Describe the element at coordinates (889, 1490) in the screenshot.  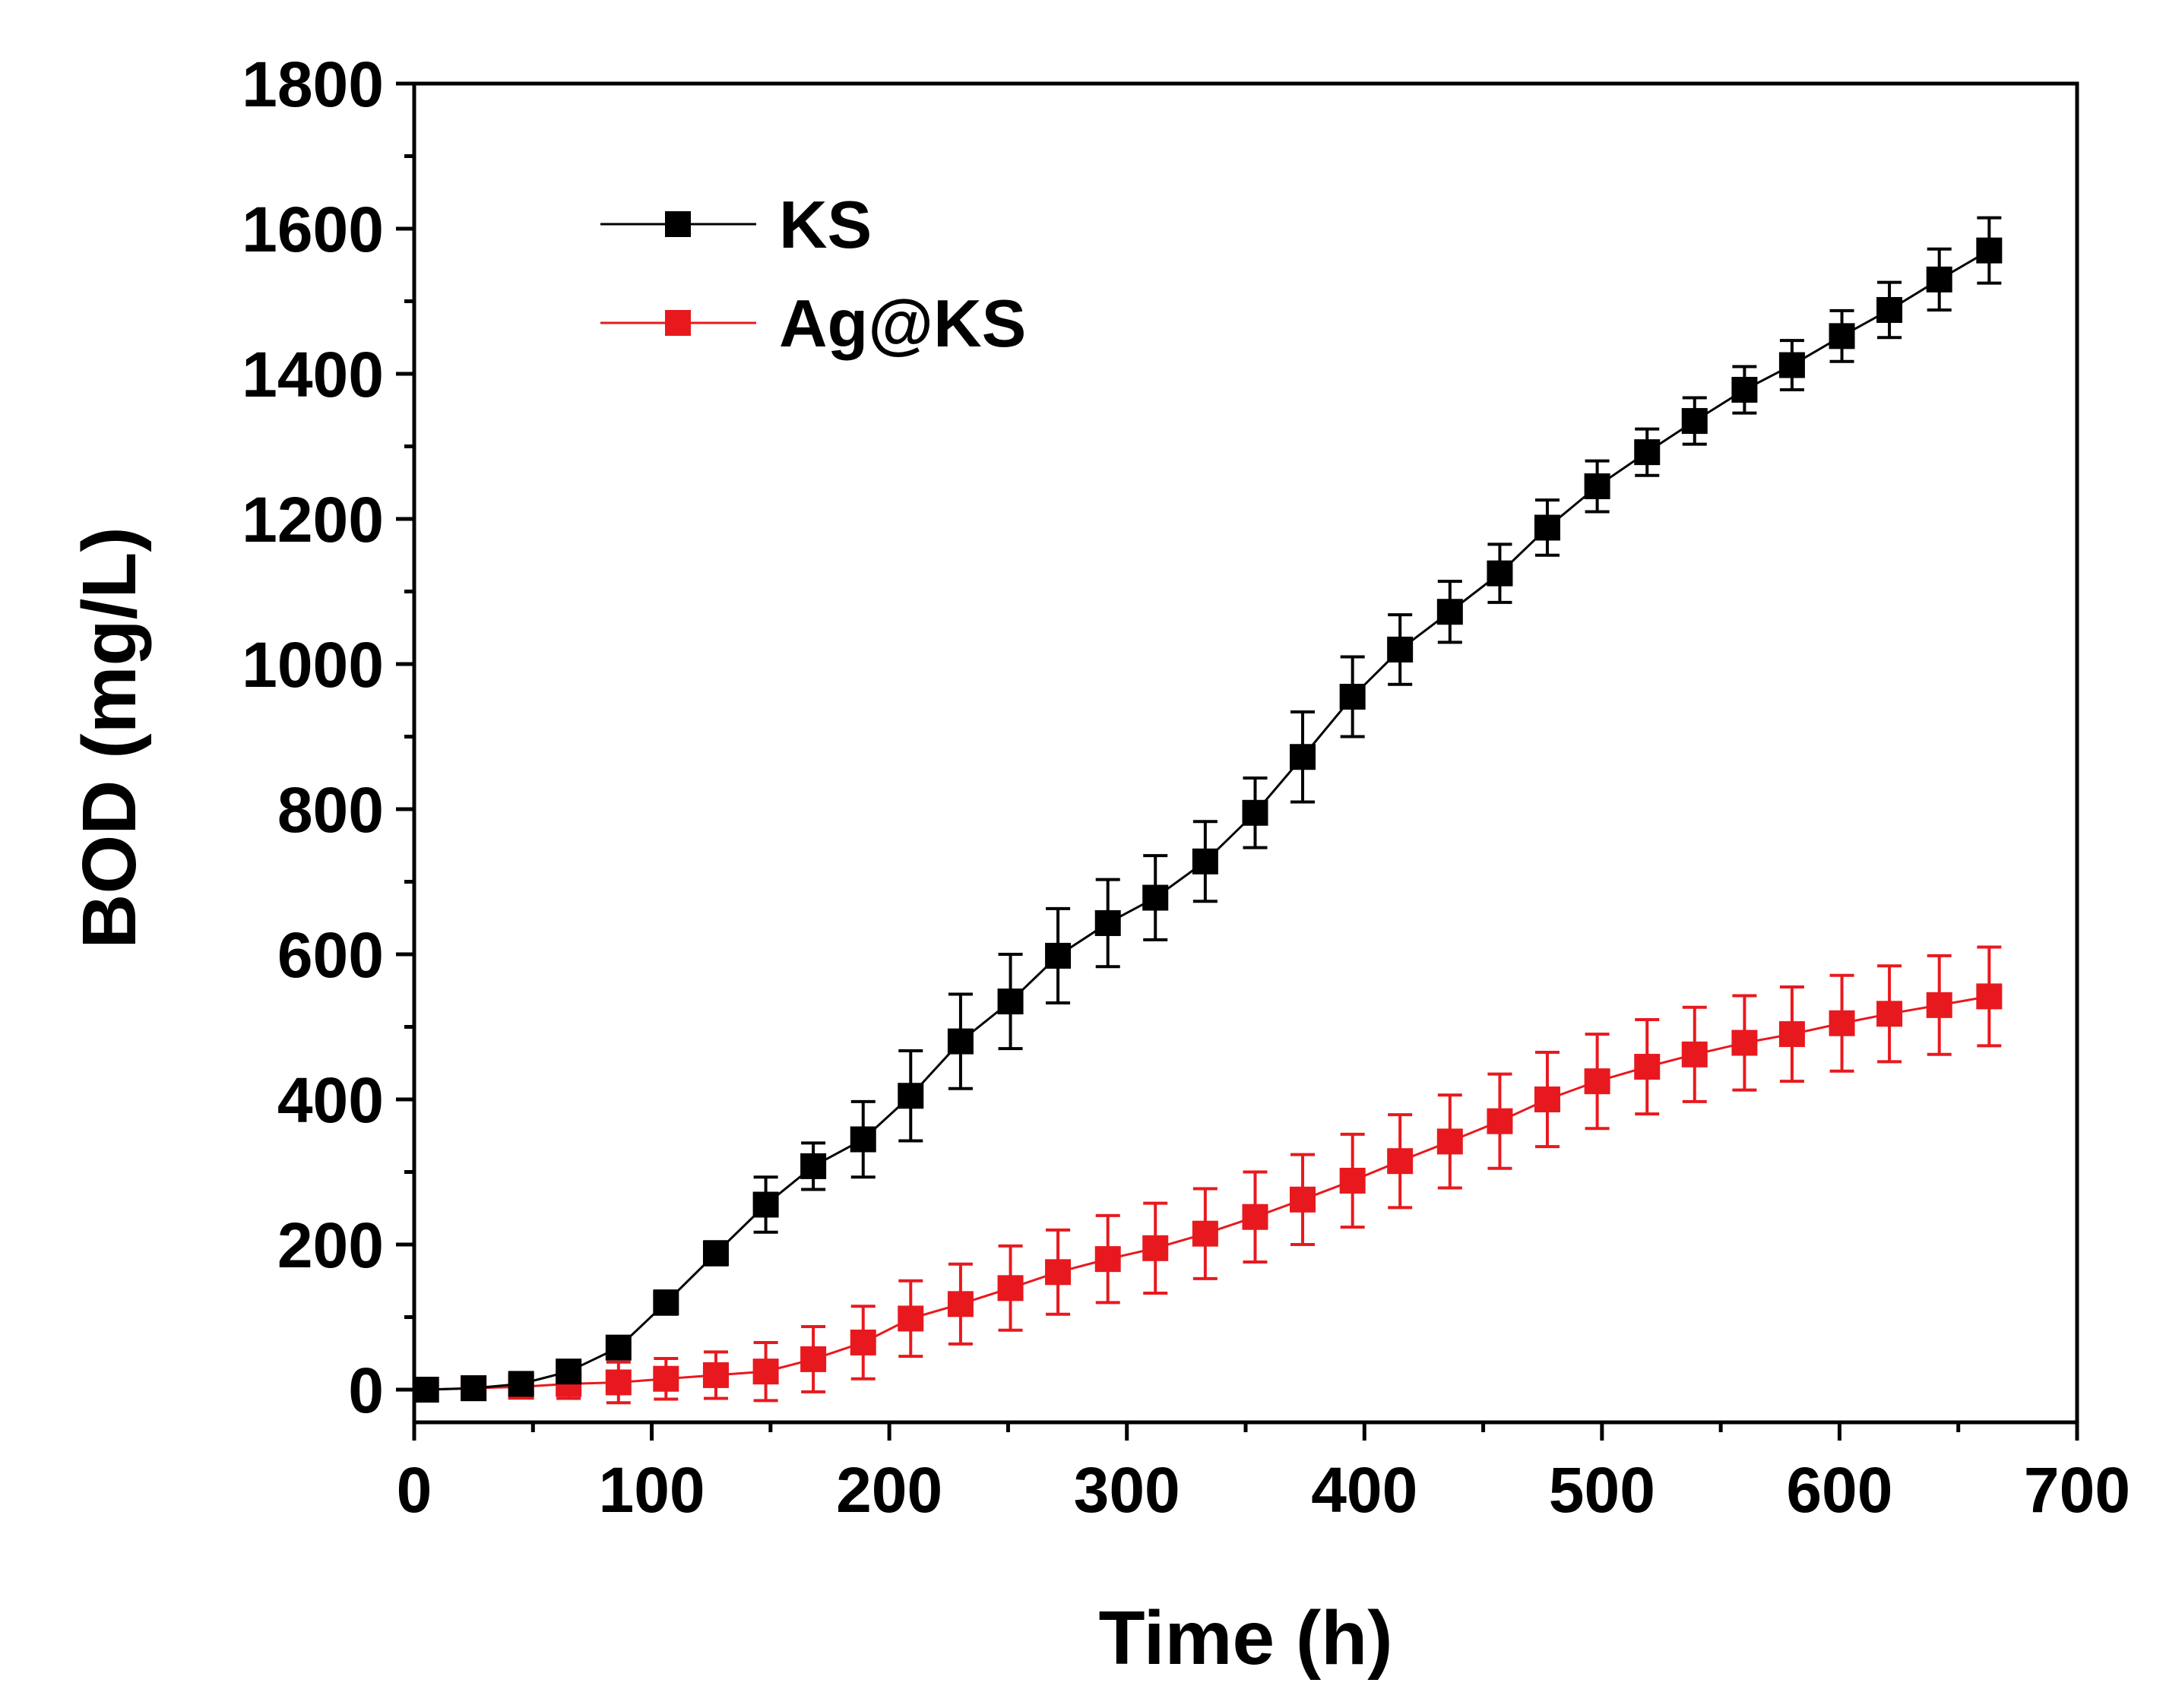
I see `x-tick-label: 200` at that location.